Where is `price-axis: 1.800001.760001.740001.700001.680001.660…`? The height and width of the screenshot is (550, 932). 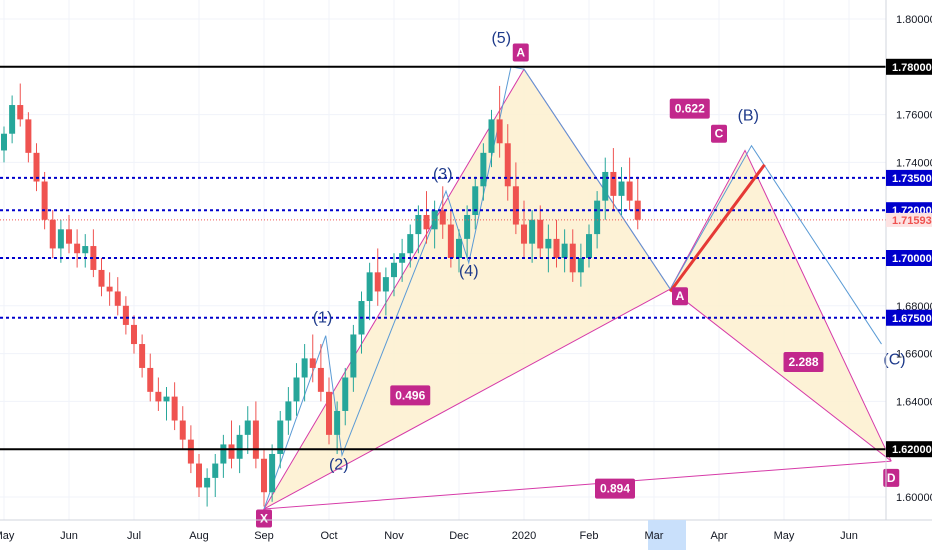
price-axis: 1.800001.760001.740001.700001.680001.660… is located at coordinates (909, 259).